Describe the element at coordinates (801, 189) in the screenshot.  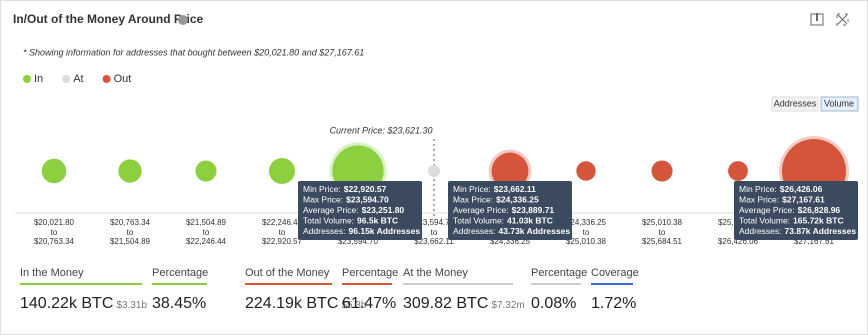
I see `tooltip-value: $26,426.06` at that location.